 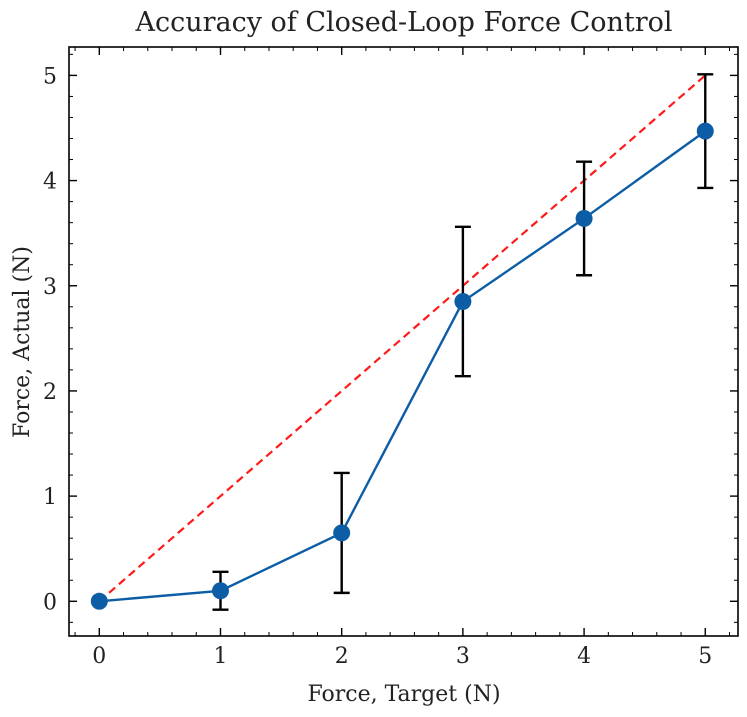 I want to click on y-tick-label: 4, so click(x=50, y=182).